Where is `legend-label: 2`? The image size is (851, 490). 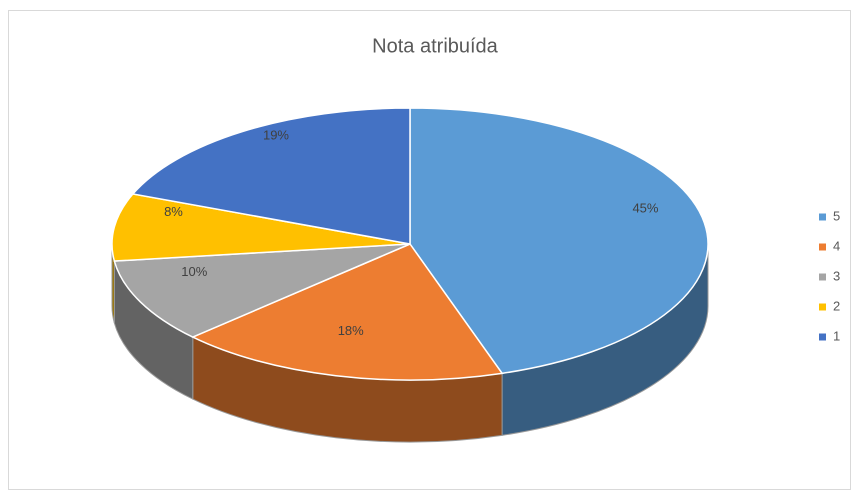
legend-label: 2 is located at coordinates (836, 305).